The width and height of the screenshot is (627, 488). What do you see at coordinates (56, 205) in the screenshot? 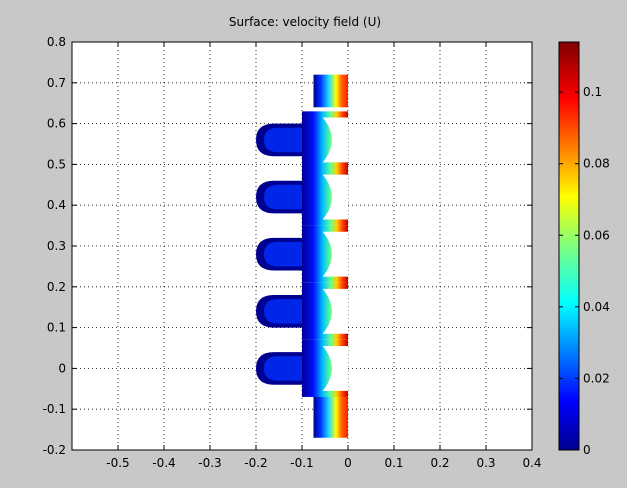
I see `y-tick-label: 0.4` at bounding box center [56, 205].